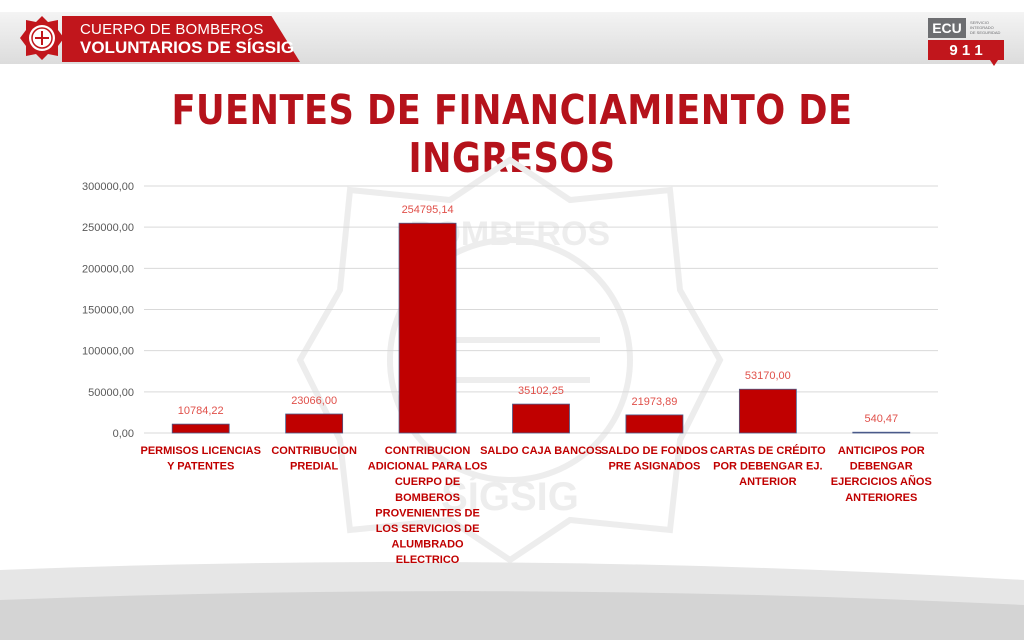 Image resolution: width=1024 pixels, height=640 pixels. Describe the element at coordinates (111, 393) in the screenshot. I see `y-tick-label: 50000,00` at that location.